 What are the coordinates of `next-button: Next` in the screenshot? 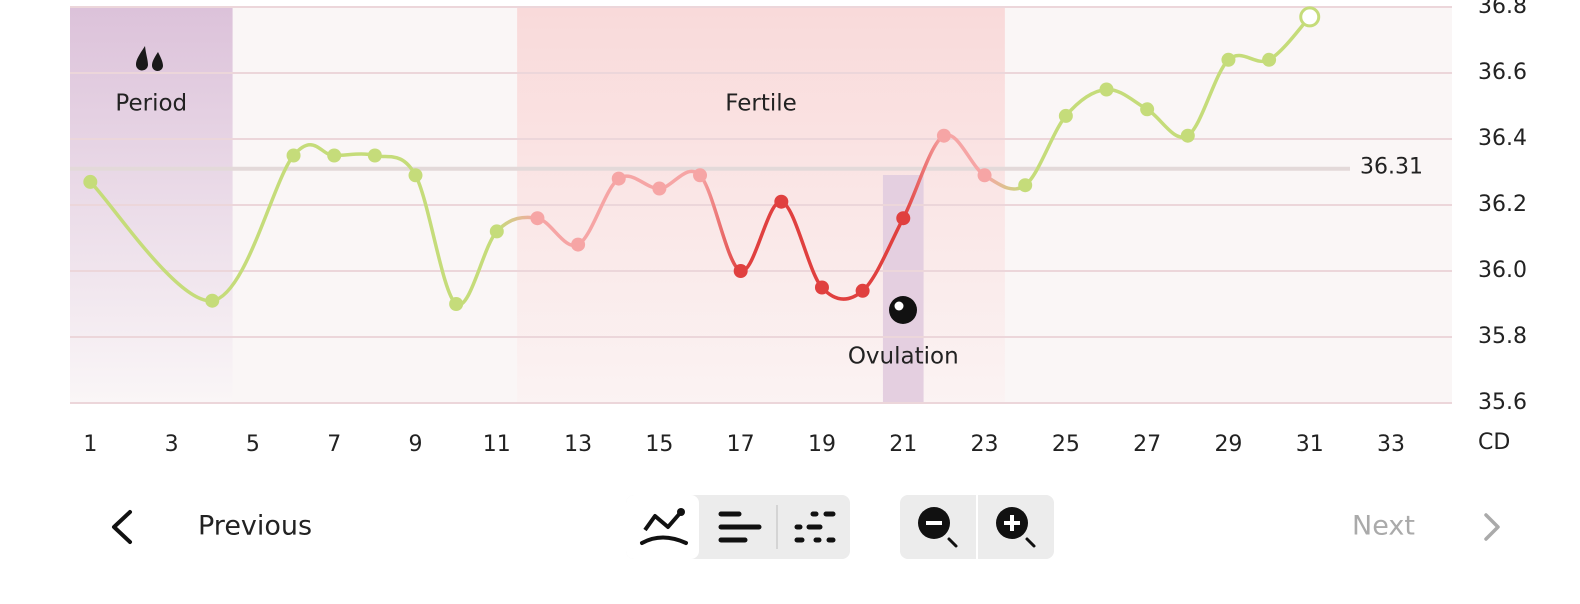 It's located at (1426, 526).